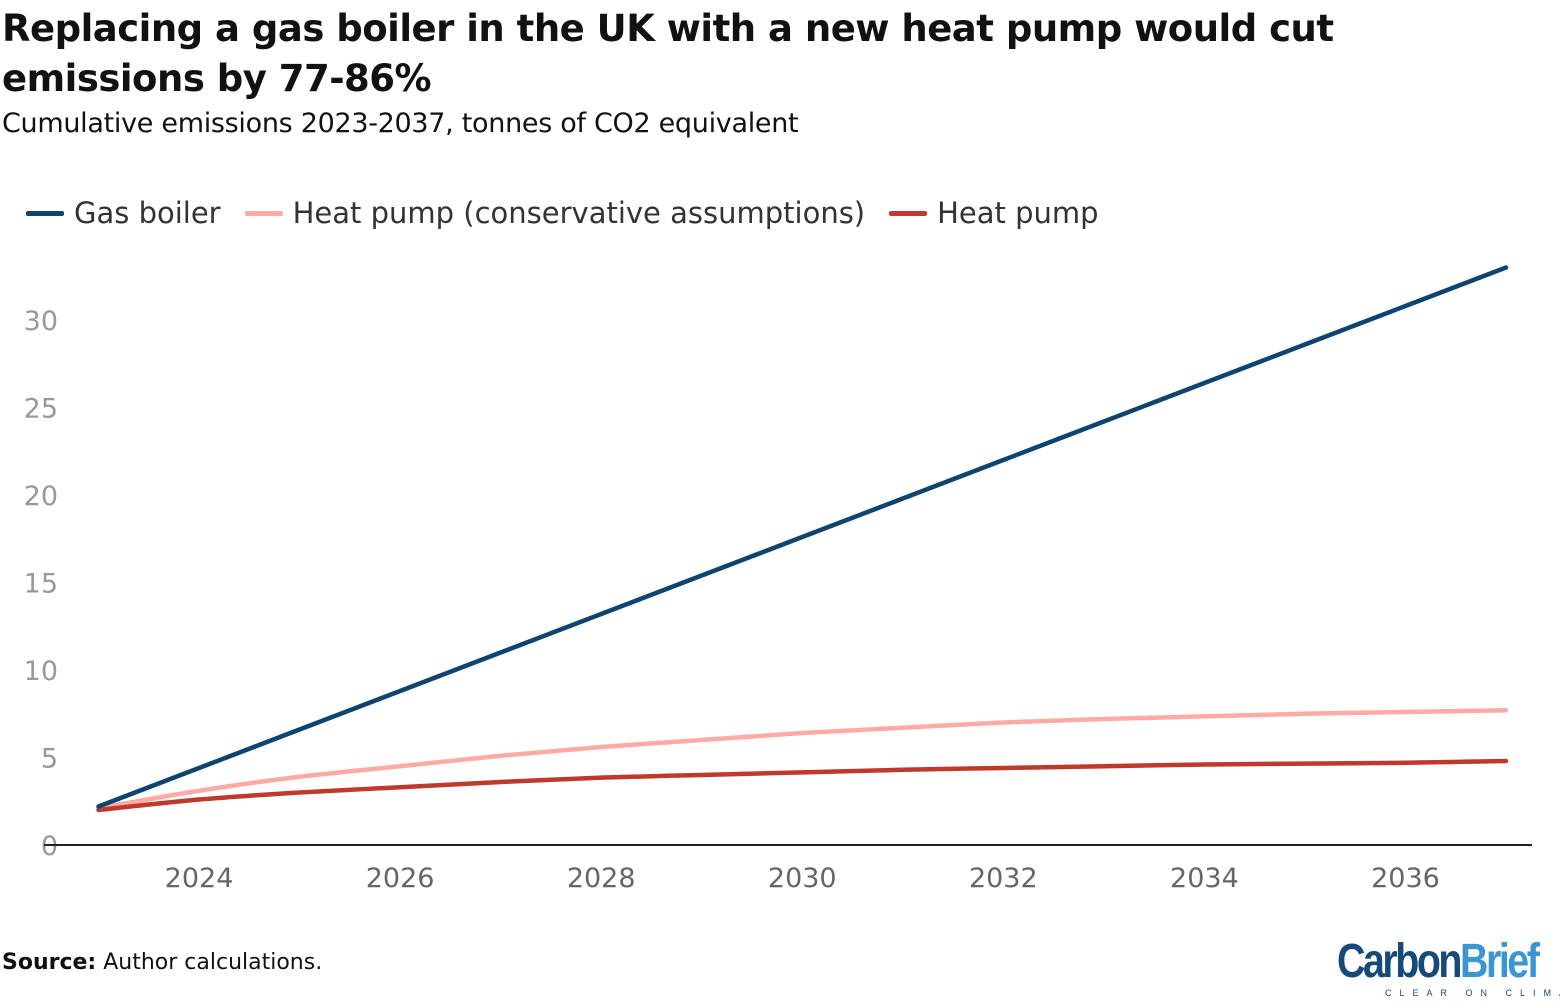 This screenshot has height=1006, width=1560. I want to click on legend-item-heat-pump: Heat pump, so click(994, 213).